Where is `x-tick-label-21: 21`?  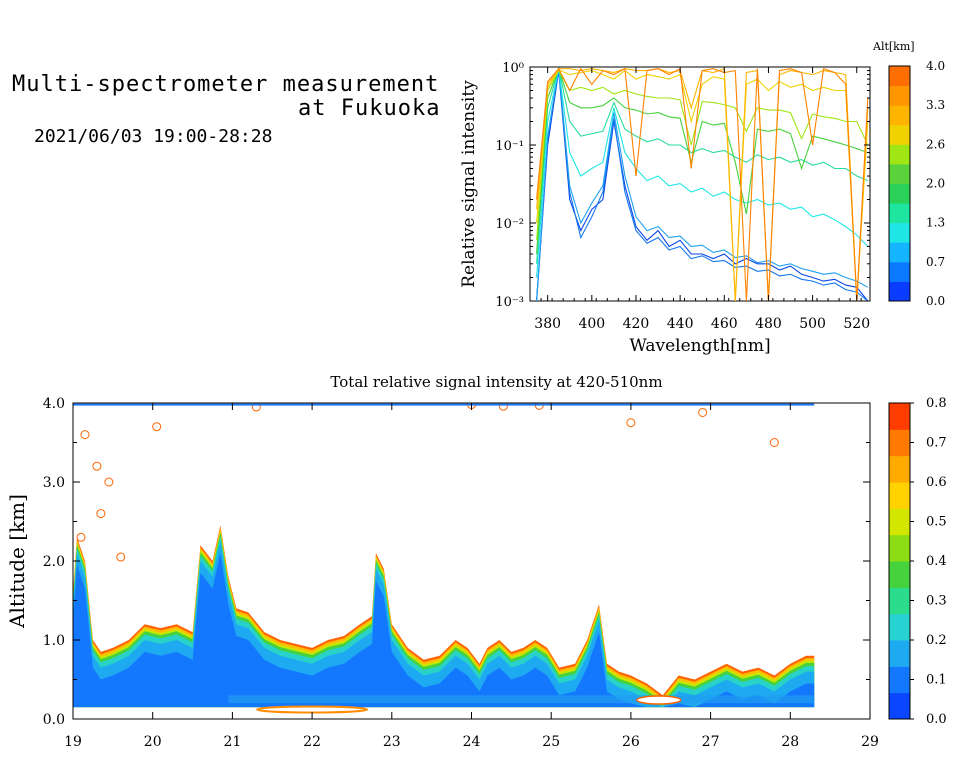 x-tick-label-21: 21 is located at coordinates (232, 742).